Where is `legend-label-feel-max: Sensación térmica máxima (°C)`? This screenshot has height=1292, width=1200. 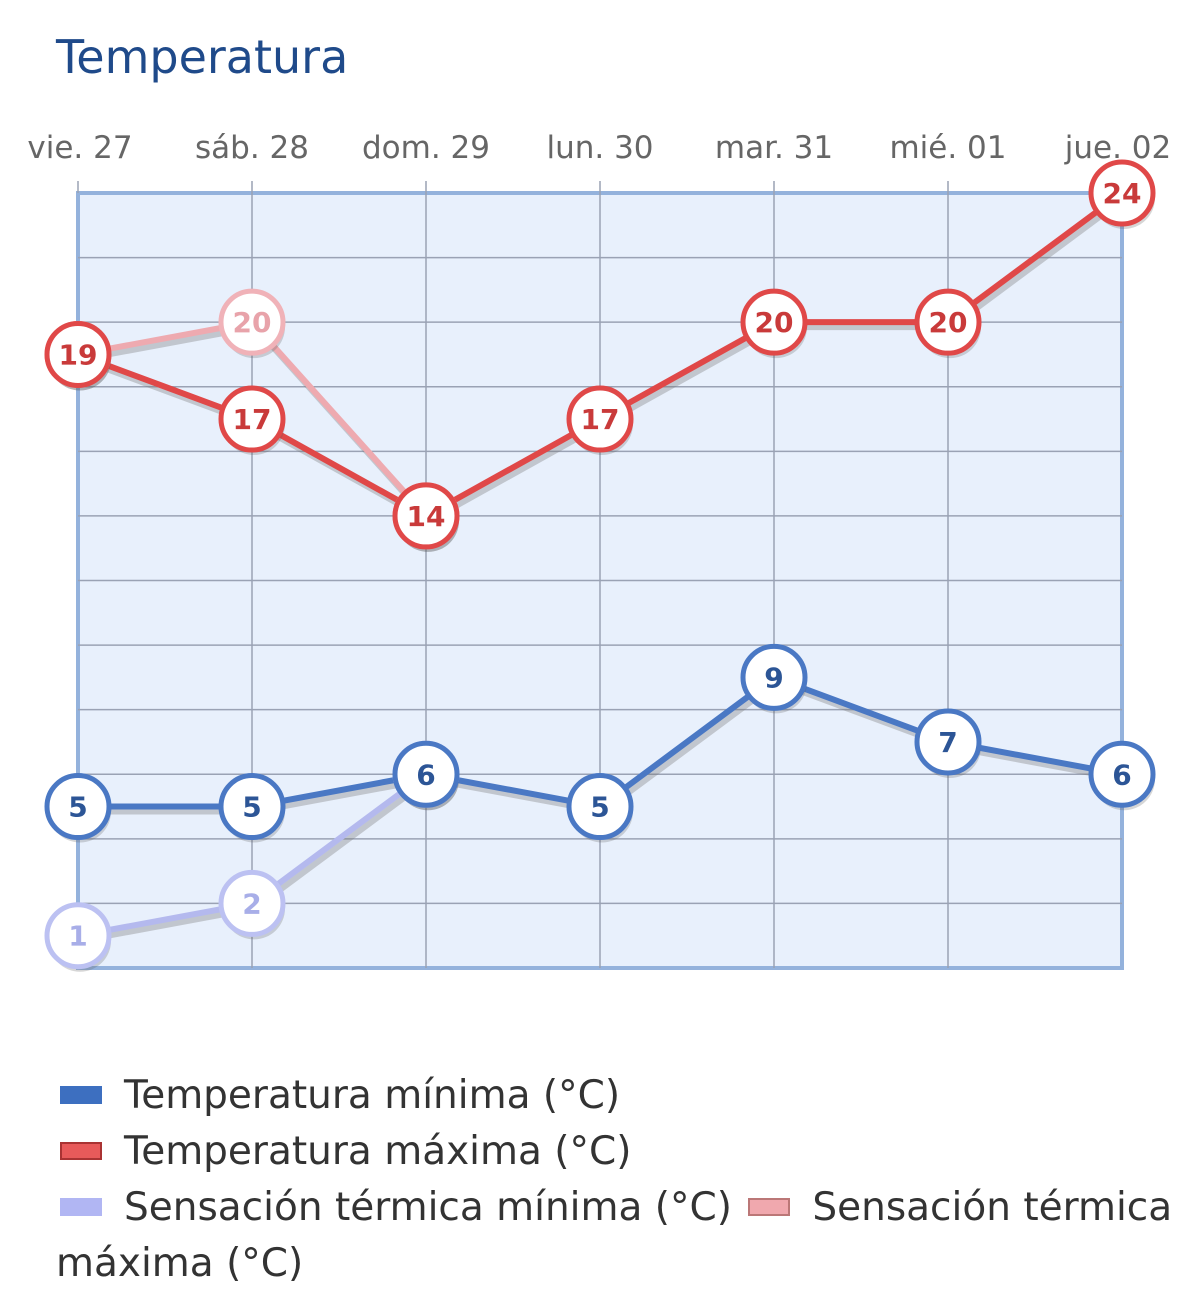
legend-label-feel-max: Sensación térmica máxima (°C) is located at coordinates (614, 1235).